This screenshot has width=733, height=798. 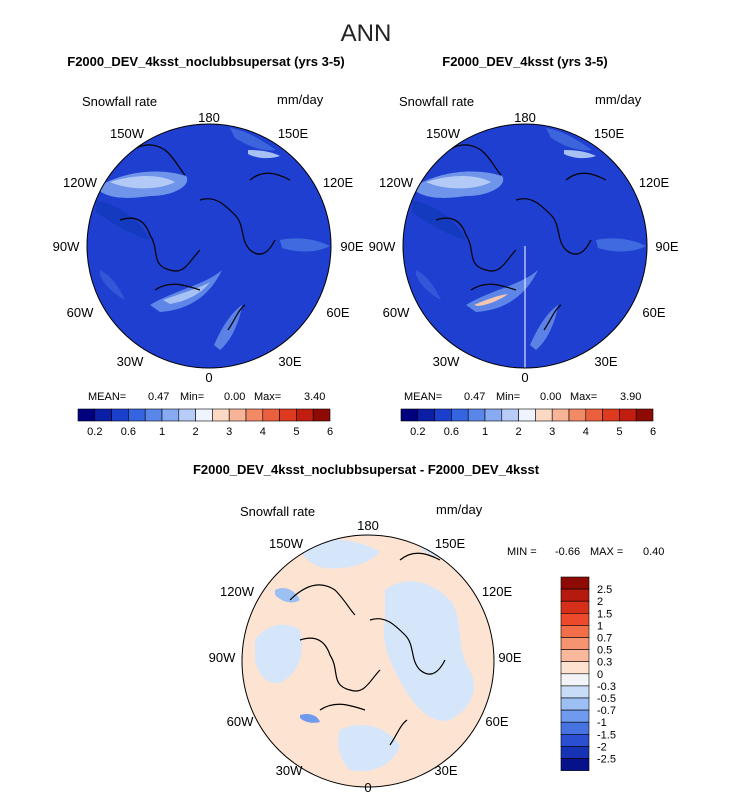 What do you see at coordinates (206, 397) in the screenshot?
I see `panel-left-stats: MEAN= 0.47 Min= 0.00 Max= 3.40` at bounding box center [206, 397].